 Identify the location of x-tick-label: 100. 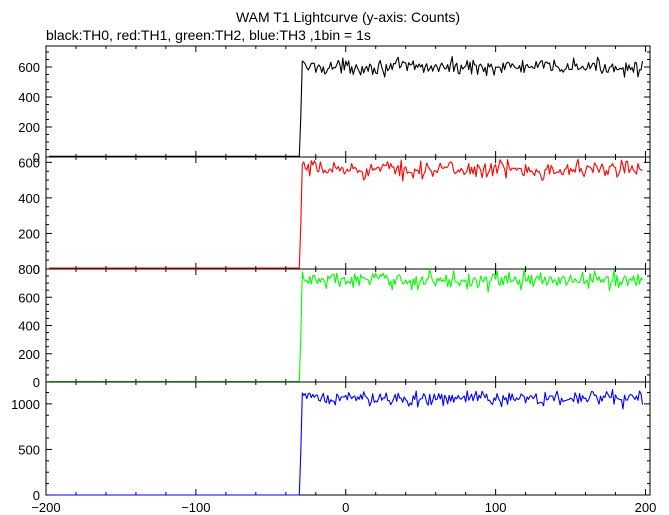
(496, 507).